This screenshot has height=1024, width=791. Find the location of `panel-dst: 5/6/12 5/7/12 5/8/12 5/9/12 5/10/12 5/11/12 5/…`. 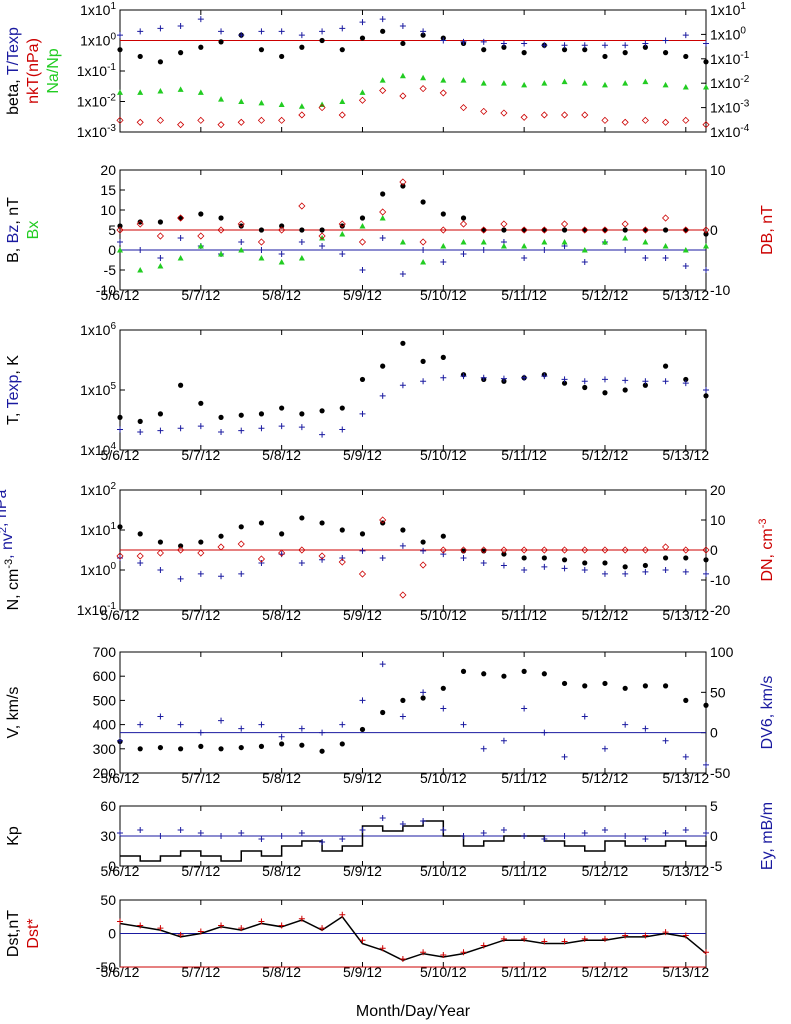

panel-dst: 5/6/12 5/7/12 5/8/12 5/9/12 5/10/12 5/11/12 5/… is located at coordinates (357, 936).